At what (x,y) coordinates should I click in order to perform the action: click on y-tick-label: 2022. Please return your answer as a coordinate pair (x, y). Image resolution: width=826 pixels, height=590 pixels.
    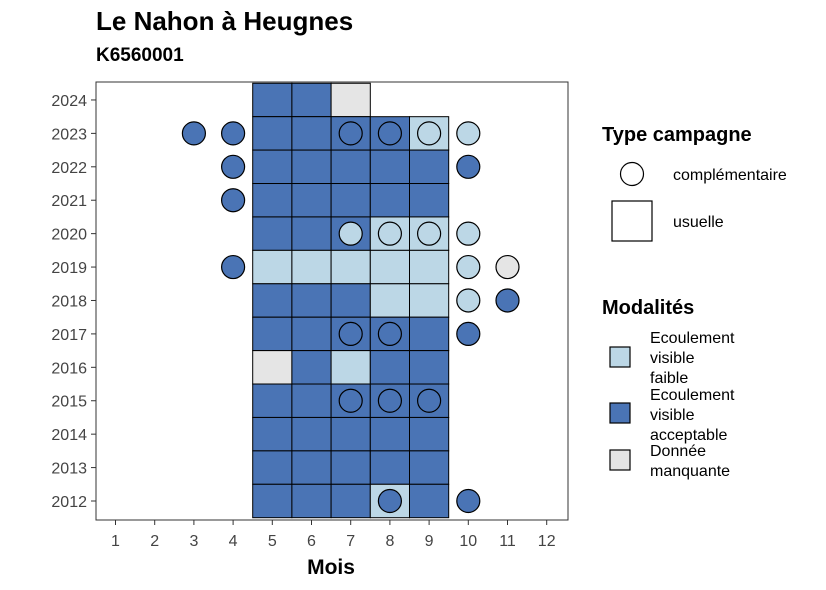
    Looking at the image, I should click on (69, 168).